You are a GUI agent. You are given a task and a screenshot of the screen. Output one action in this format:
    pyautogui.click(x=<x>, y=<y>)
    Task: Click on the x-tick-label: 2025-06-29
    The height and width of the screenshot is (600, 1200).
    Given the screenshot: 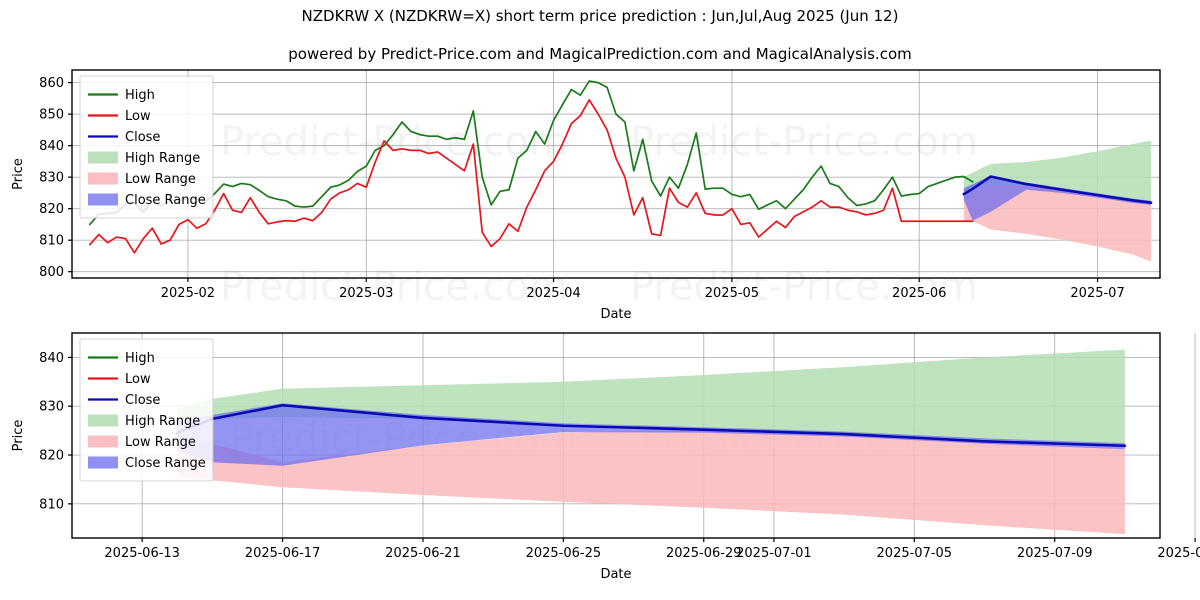 What is the action you would take?
    pyautogui.click(x=704, y=553)
    